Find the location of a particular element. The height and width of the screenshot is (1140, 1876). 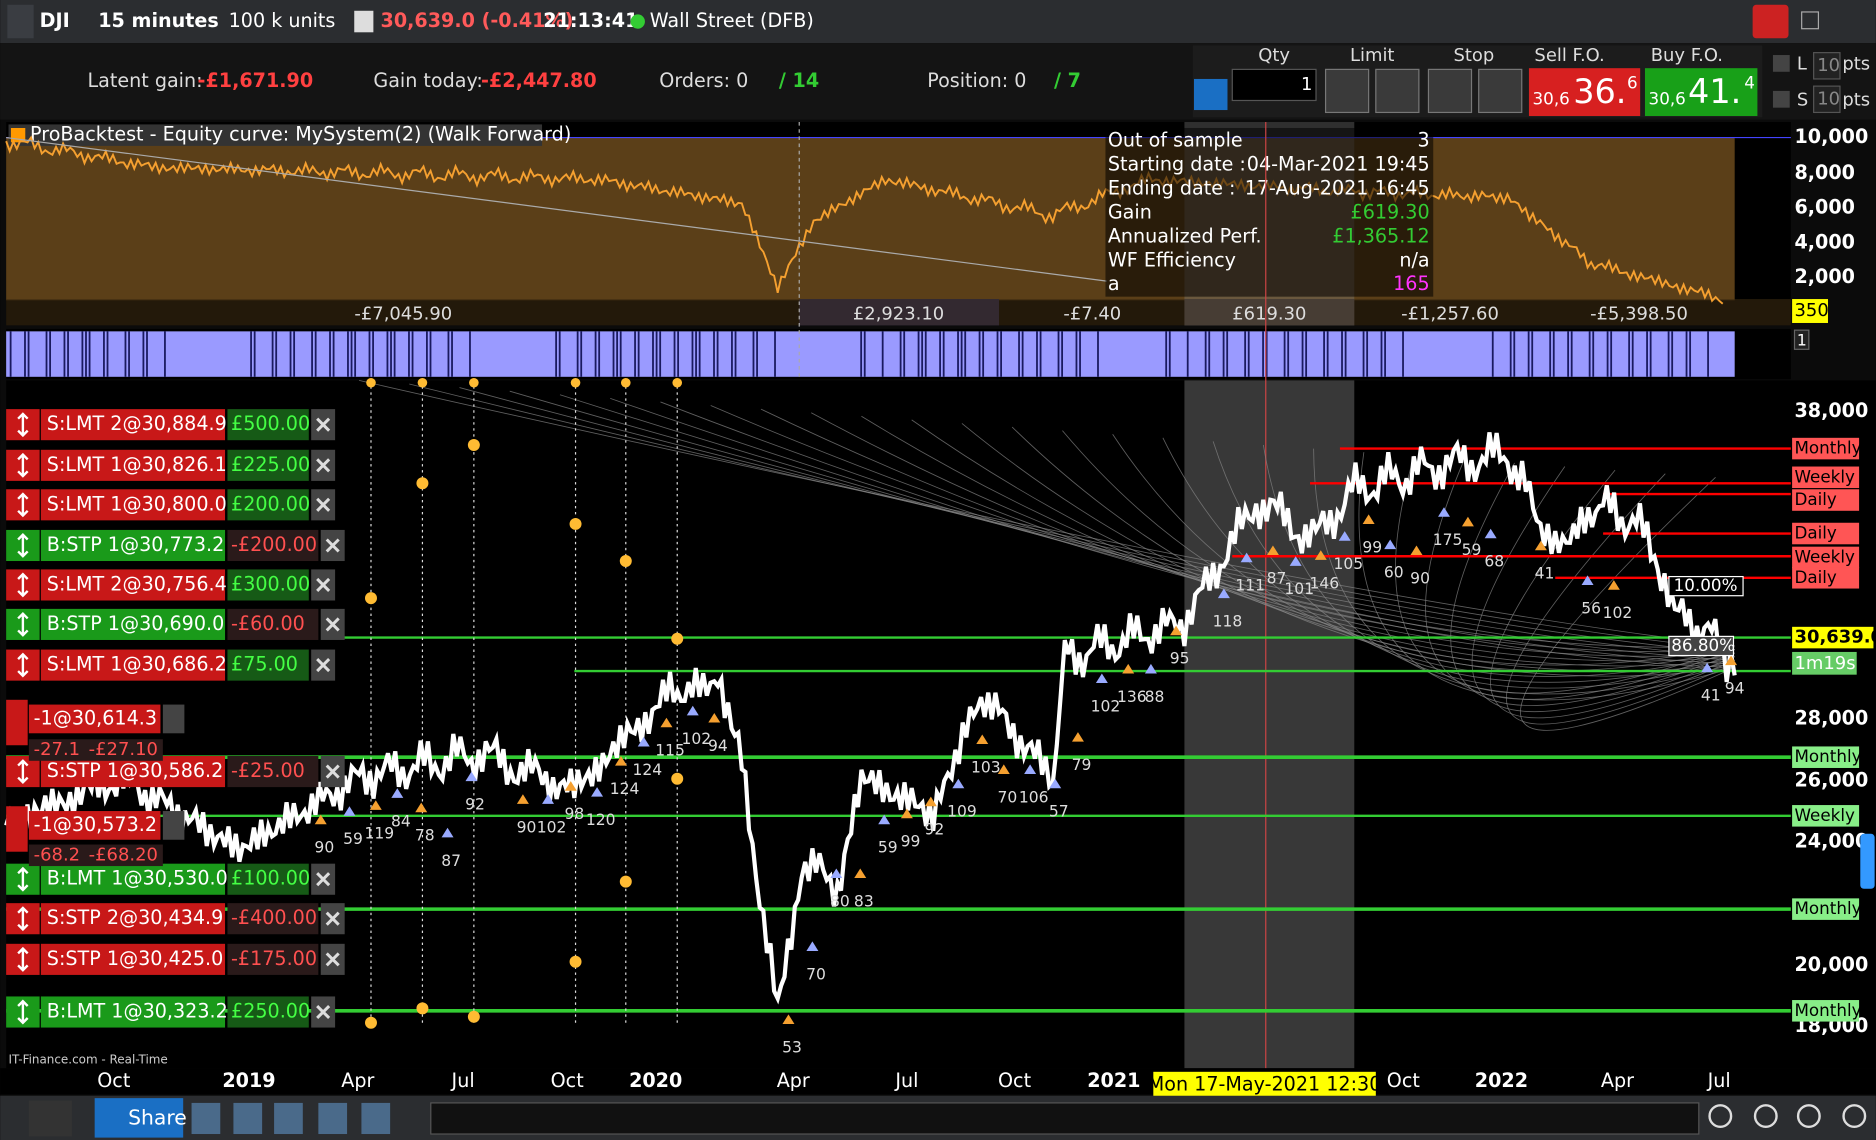

info-value: n/a is located at coordinates (1414, 259).